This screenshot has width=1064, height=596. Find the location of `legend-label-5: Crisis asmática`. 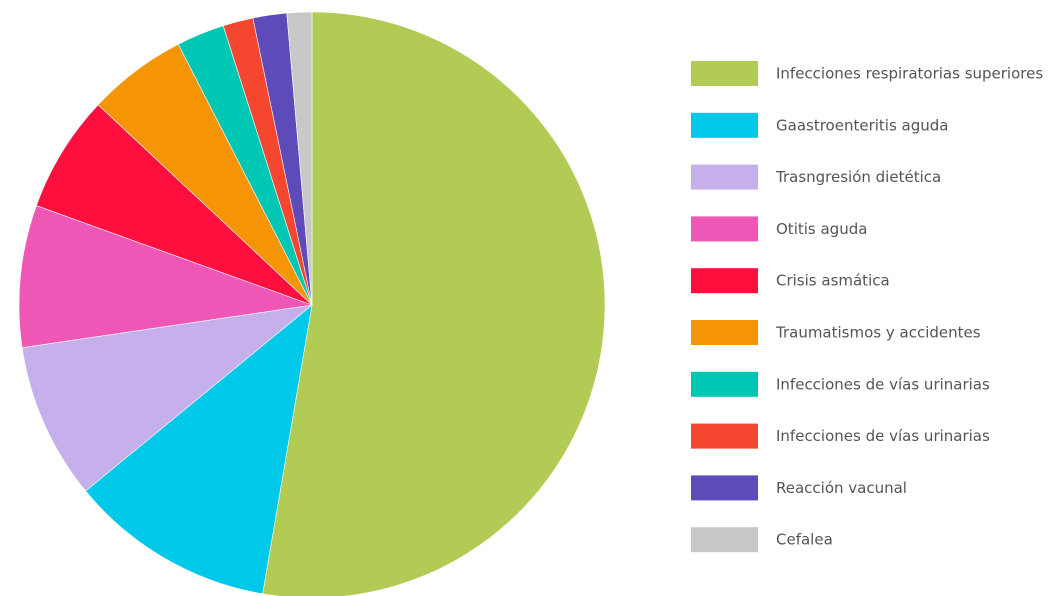

legend-label-5: Crisis asmática is located at coordinates (833, 281).